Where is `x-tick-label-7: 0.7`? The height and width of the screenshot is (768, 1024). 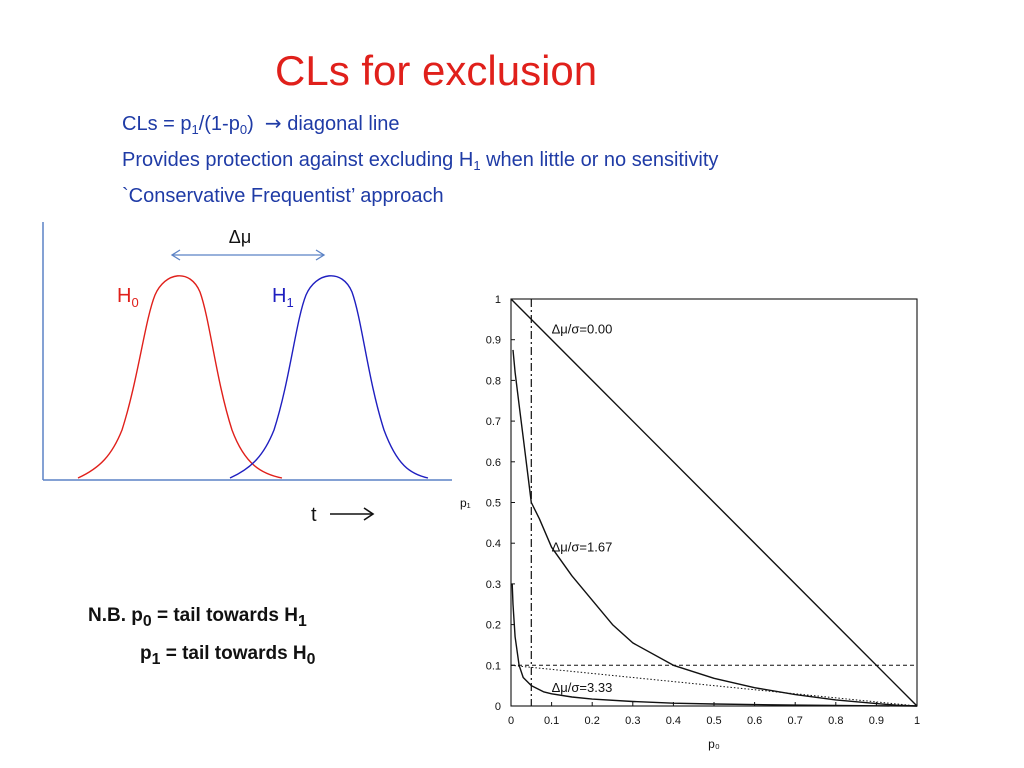 x-tick-label-7: 0.7 is located at coordinates (795, 721).